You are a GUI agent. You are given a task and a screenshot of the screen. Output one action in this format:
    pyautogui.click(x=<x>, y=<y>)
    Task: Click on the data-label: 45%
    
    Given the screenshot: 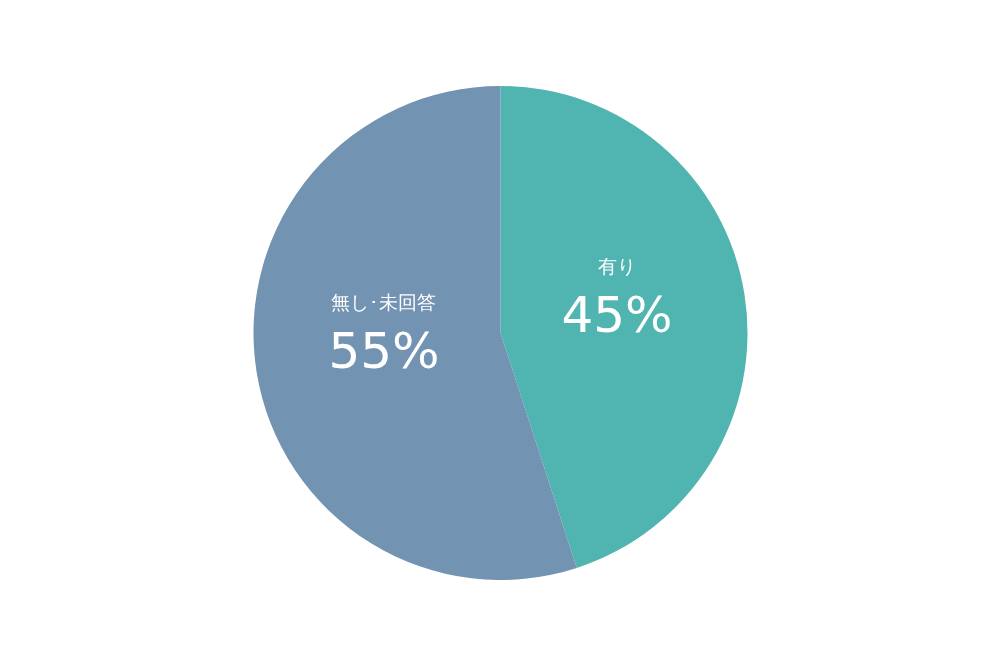 What is the action you would take?
    pyautogui.click(x=617, y=314)
    